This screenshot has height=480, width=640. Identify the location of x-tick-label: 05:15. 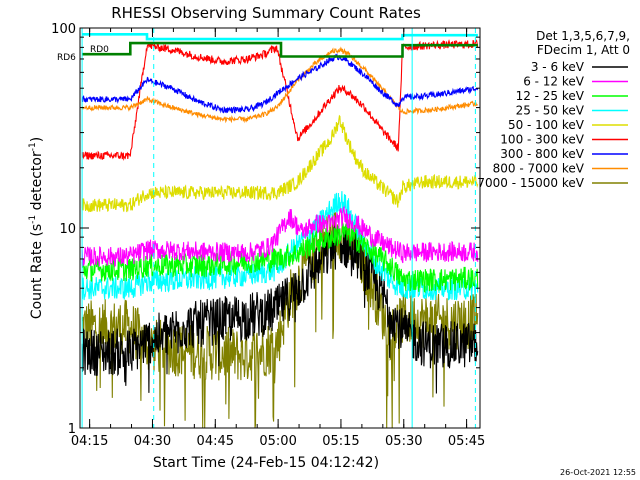
(340, 441).